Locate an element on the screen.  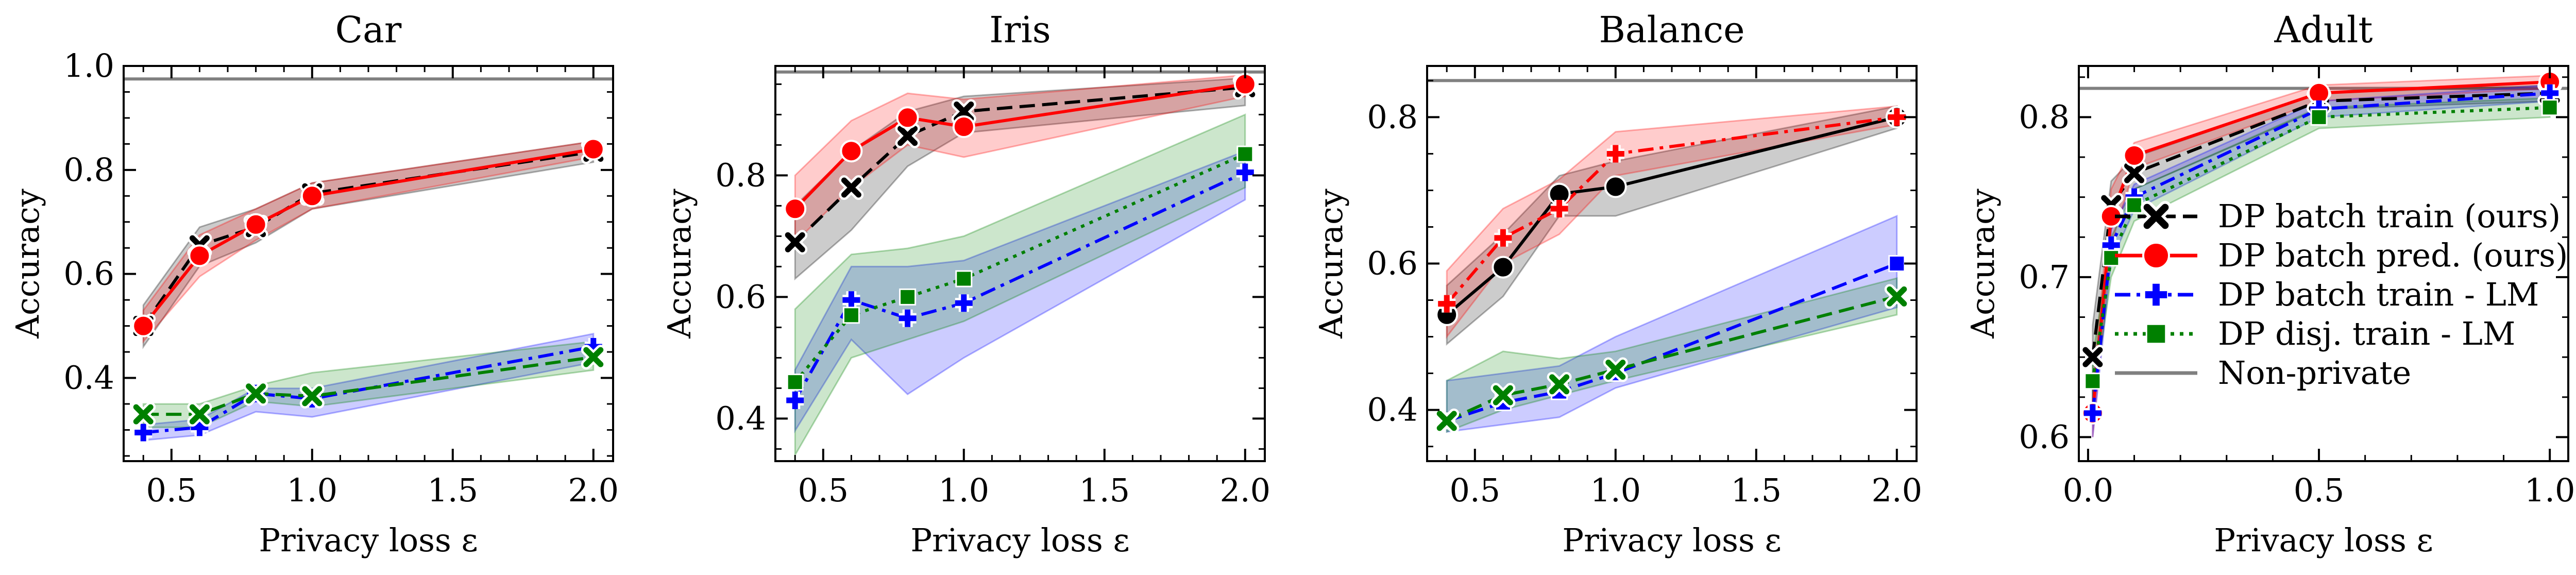
plot-frame is located at coordinates (2323, 263).